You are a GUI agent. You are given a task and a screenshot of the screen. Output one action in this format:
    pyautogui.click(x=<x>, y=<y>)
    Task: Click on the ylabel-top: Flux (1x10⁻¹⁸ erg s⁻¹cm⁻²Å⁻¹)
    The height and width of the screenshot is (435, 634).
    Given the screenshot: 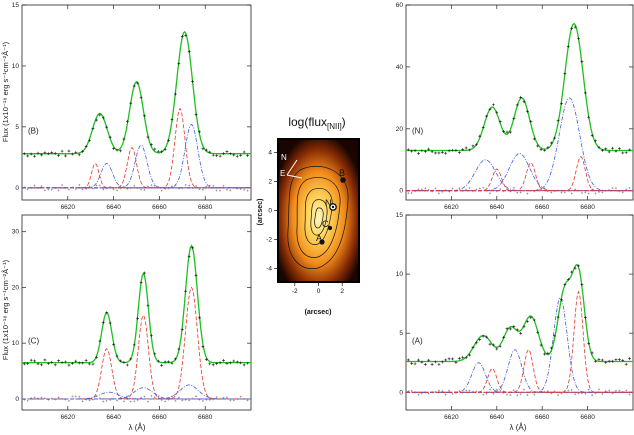 What is the action you would take?
    pyautogui.click(x=5, y=91)
    